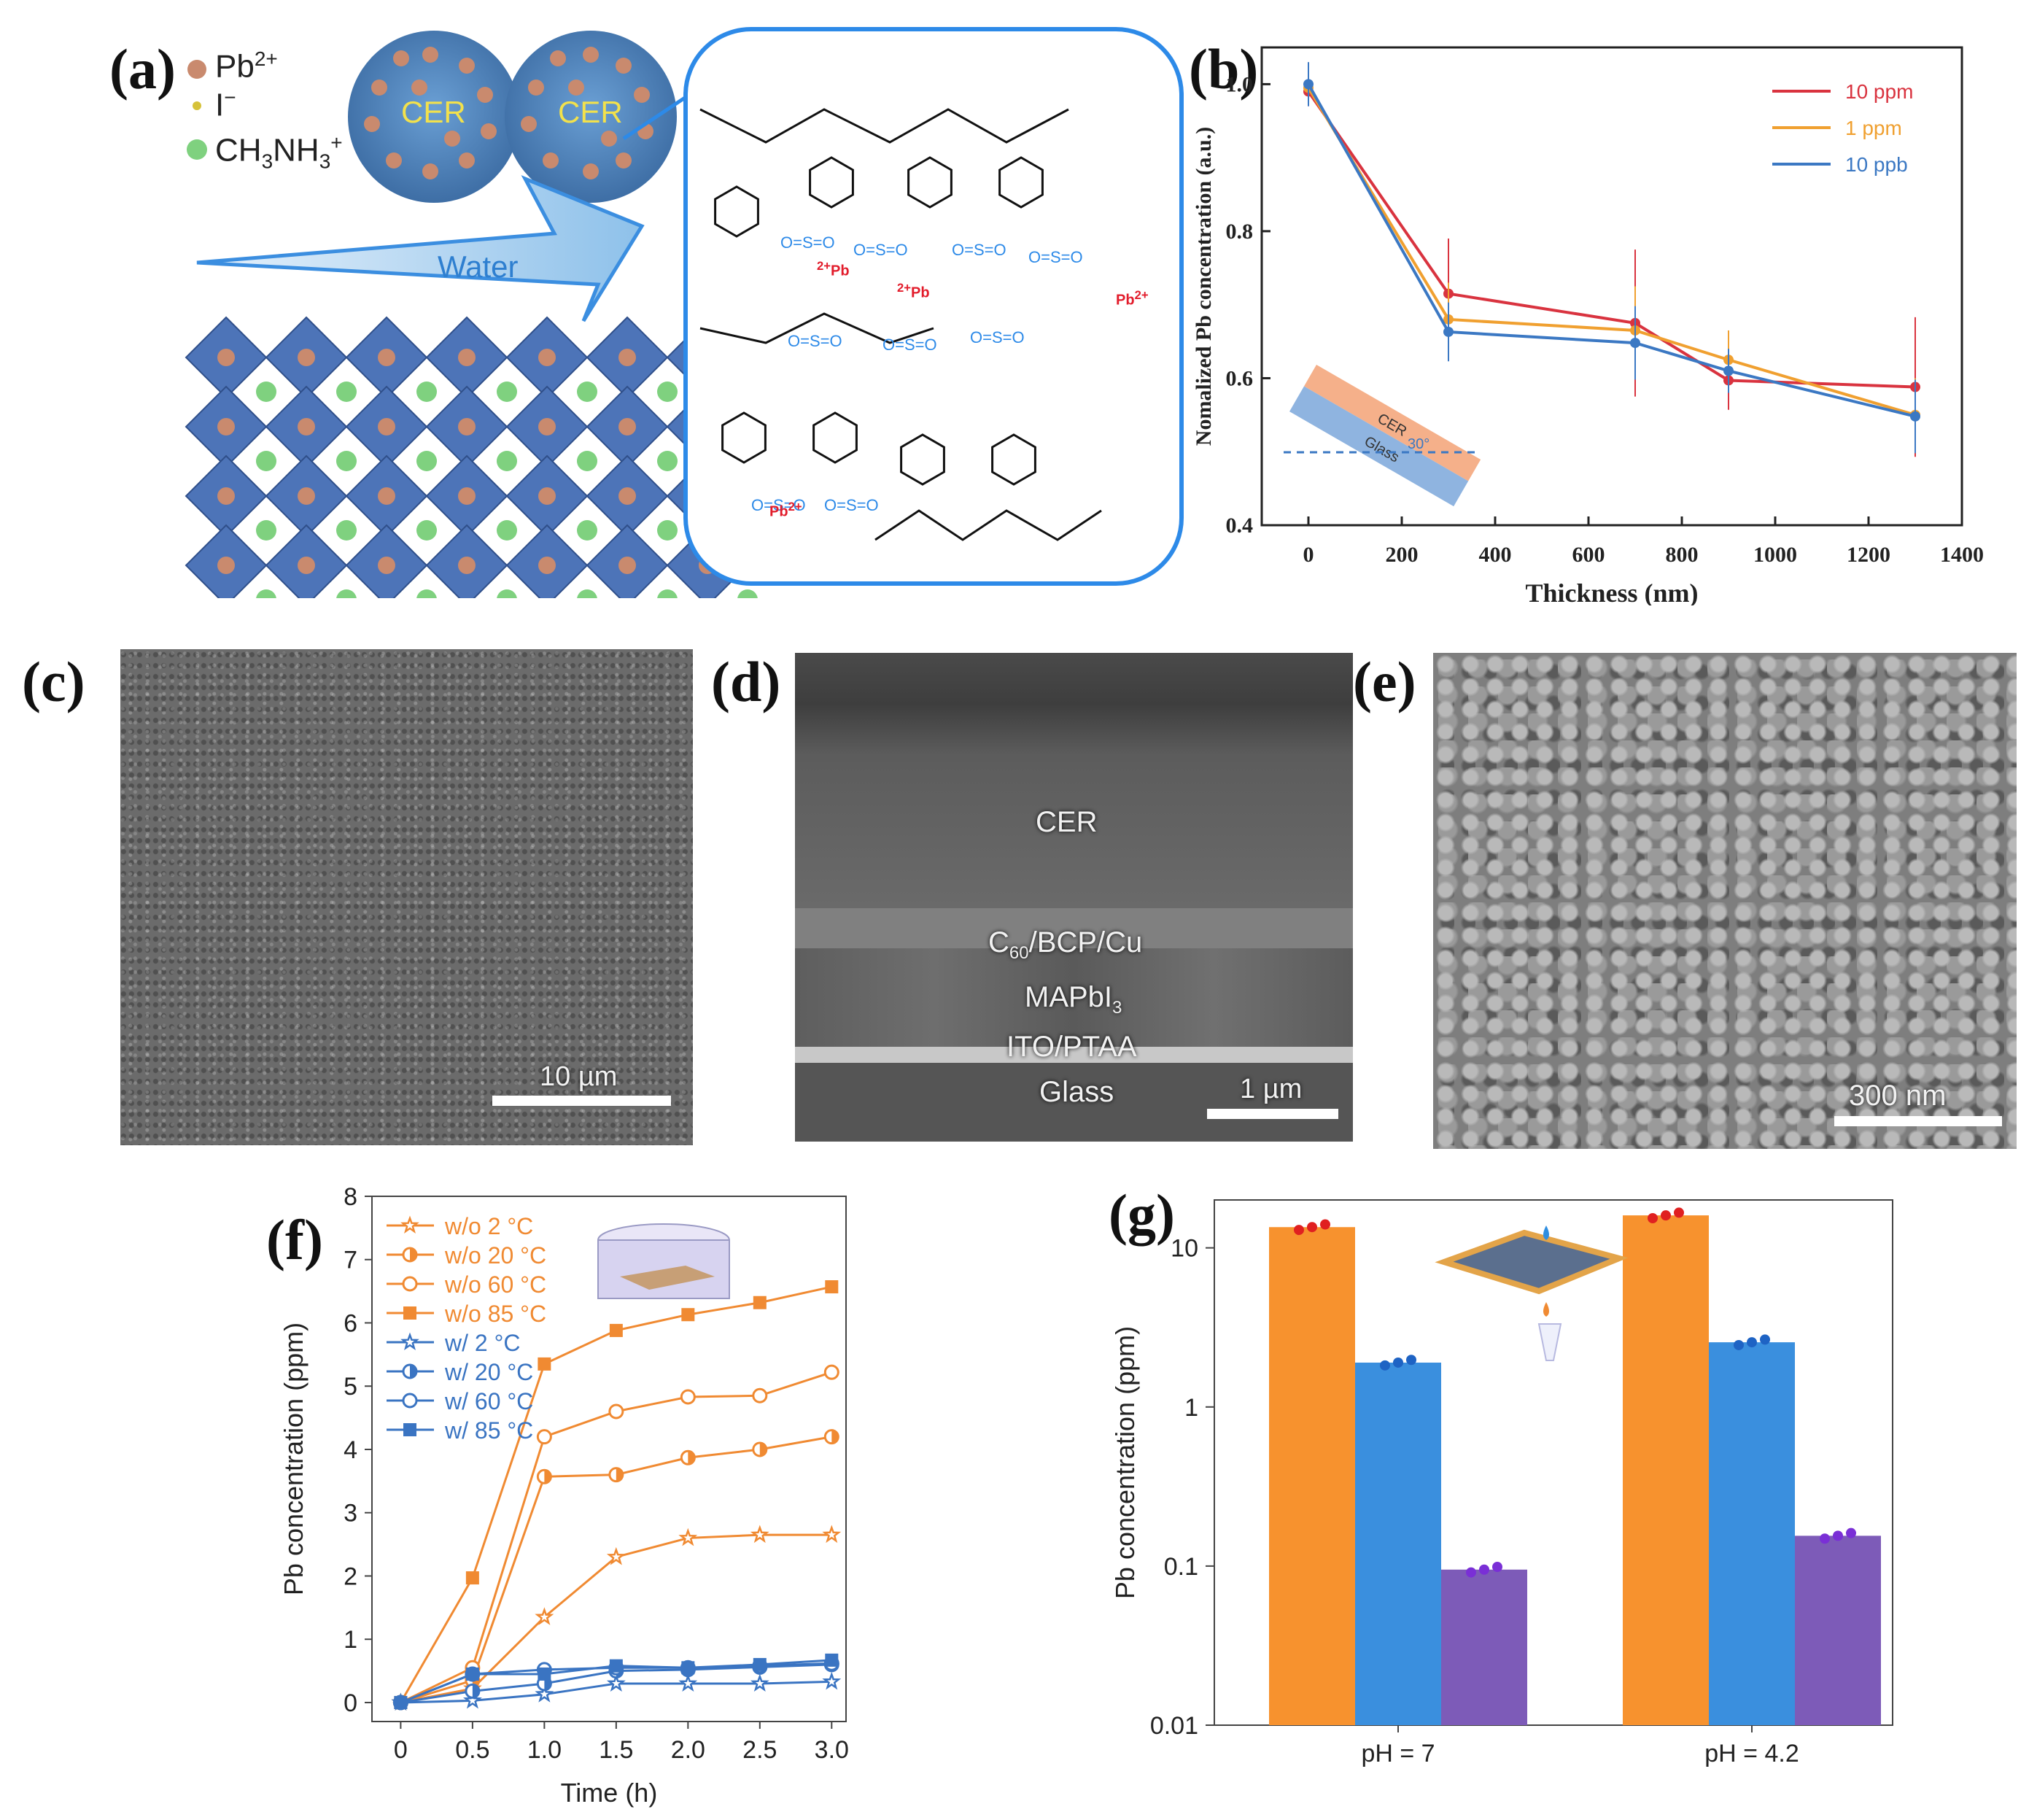 The height and width of the screenshot is (1820, 2029). Describe the element at coordinates (1918, 1121) in the screenshot. I see `scale-bar-e` at that location.